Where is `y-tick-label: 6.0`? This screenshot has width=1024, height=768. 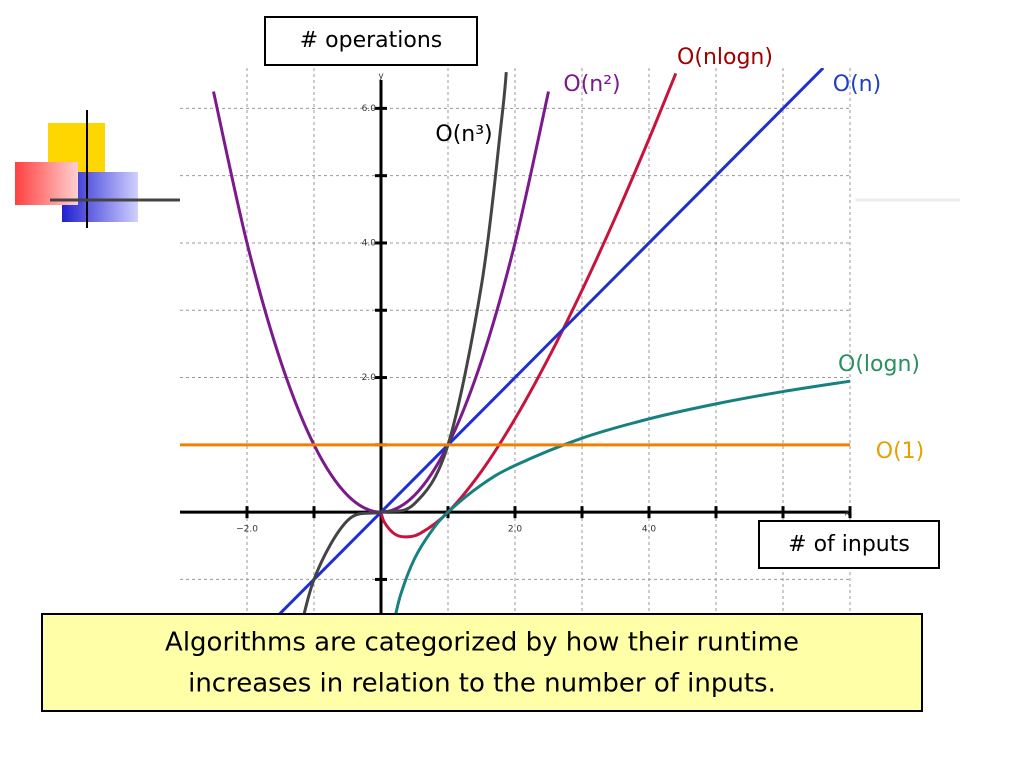
y-tick-label: 6.0 is located at coordinates (369, 109).